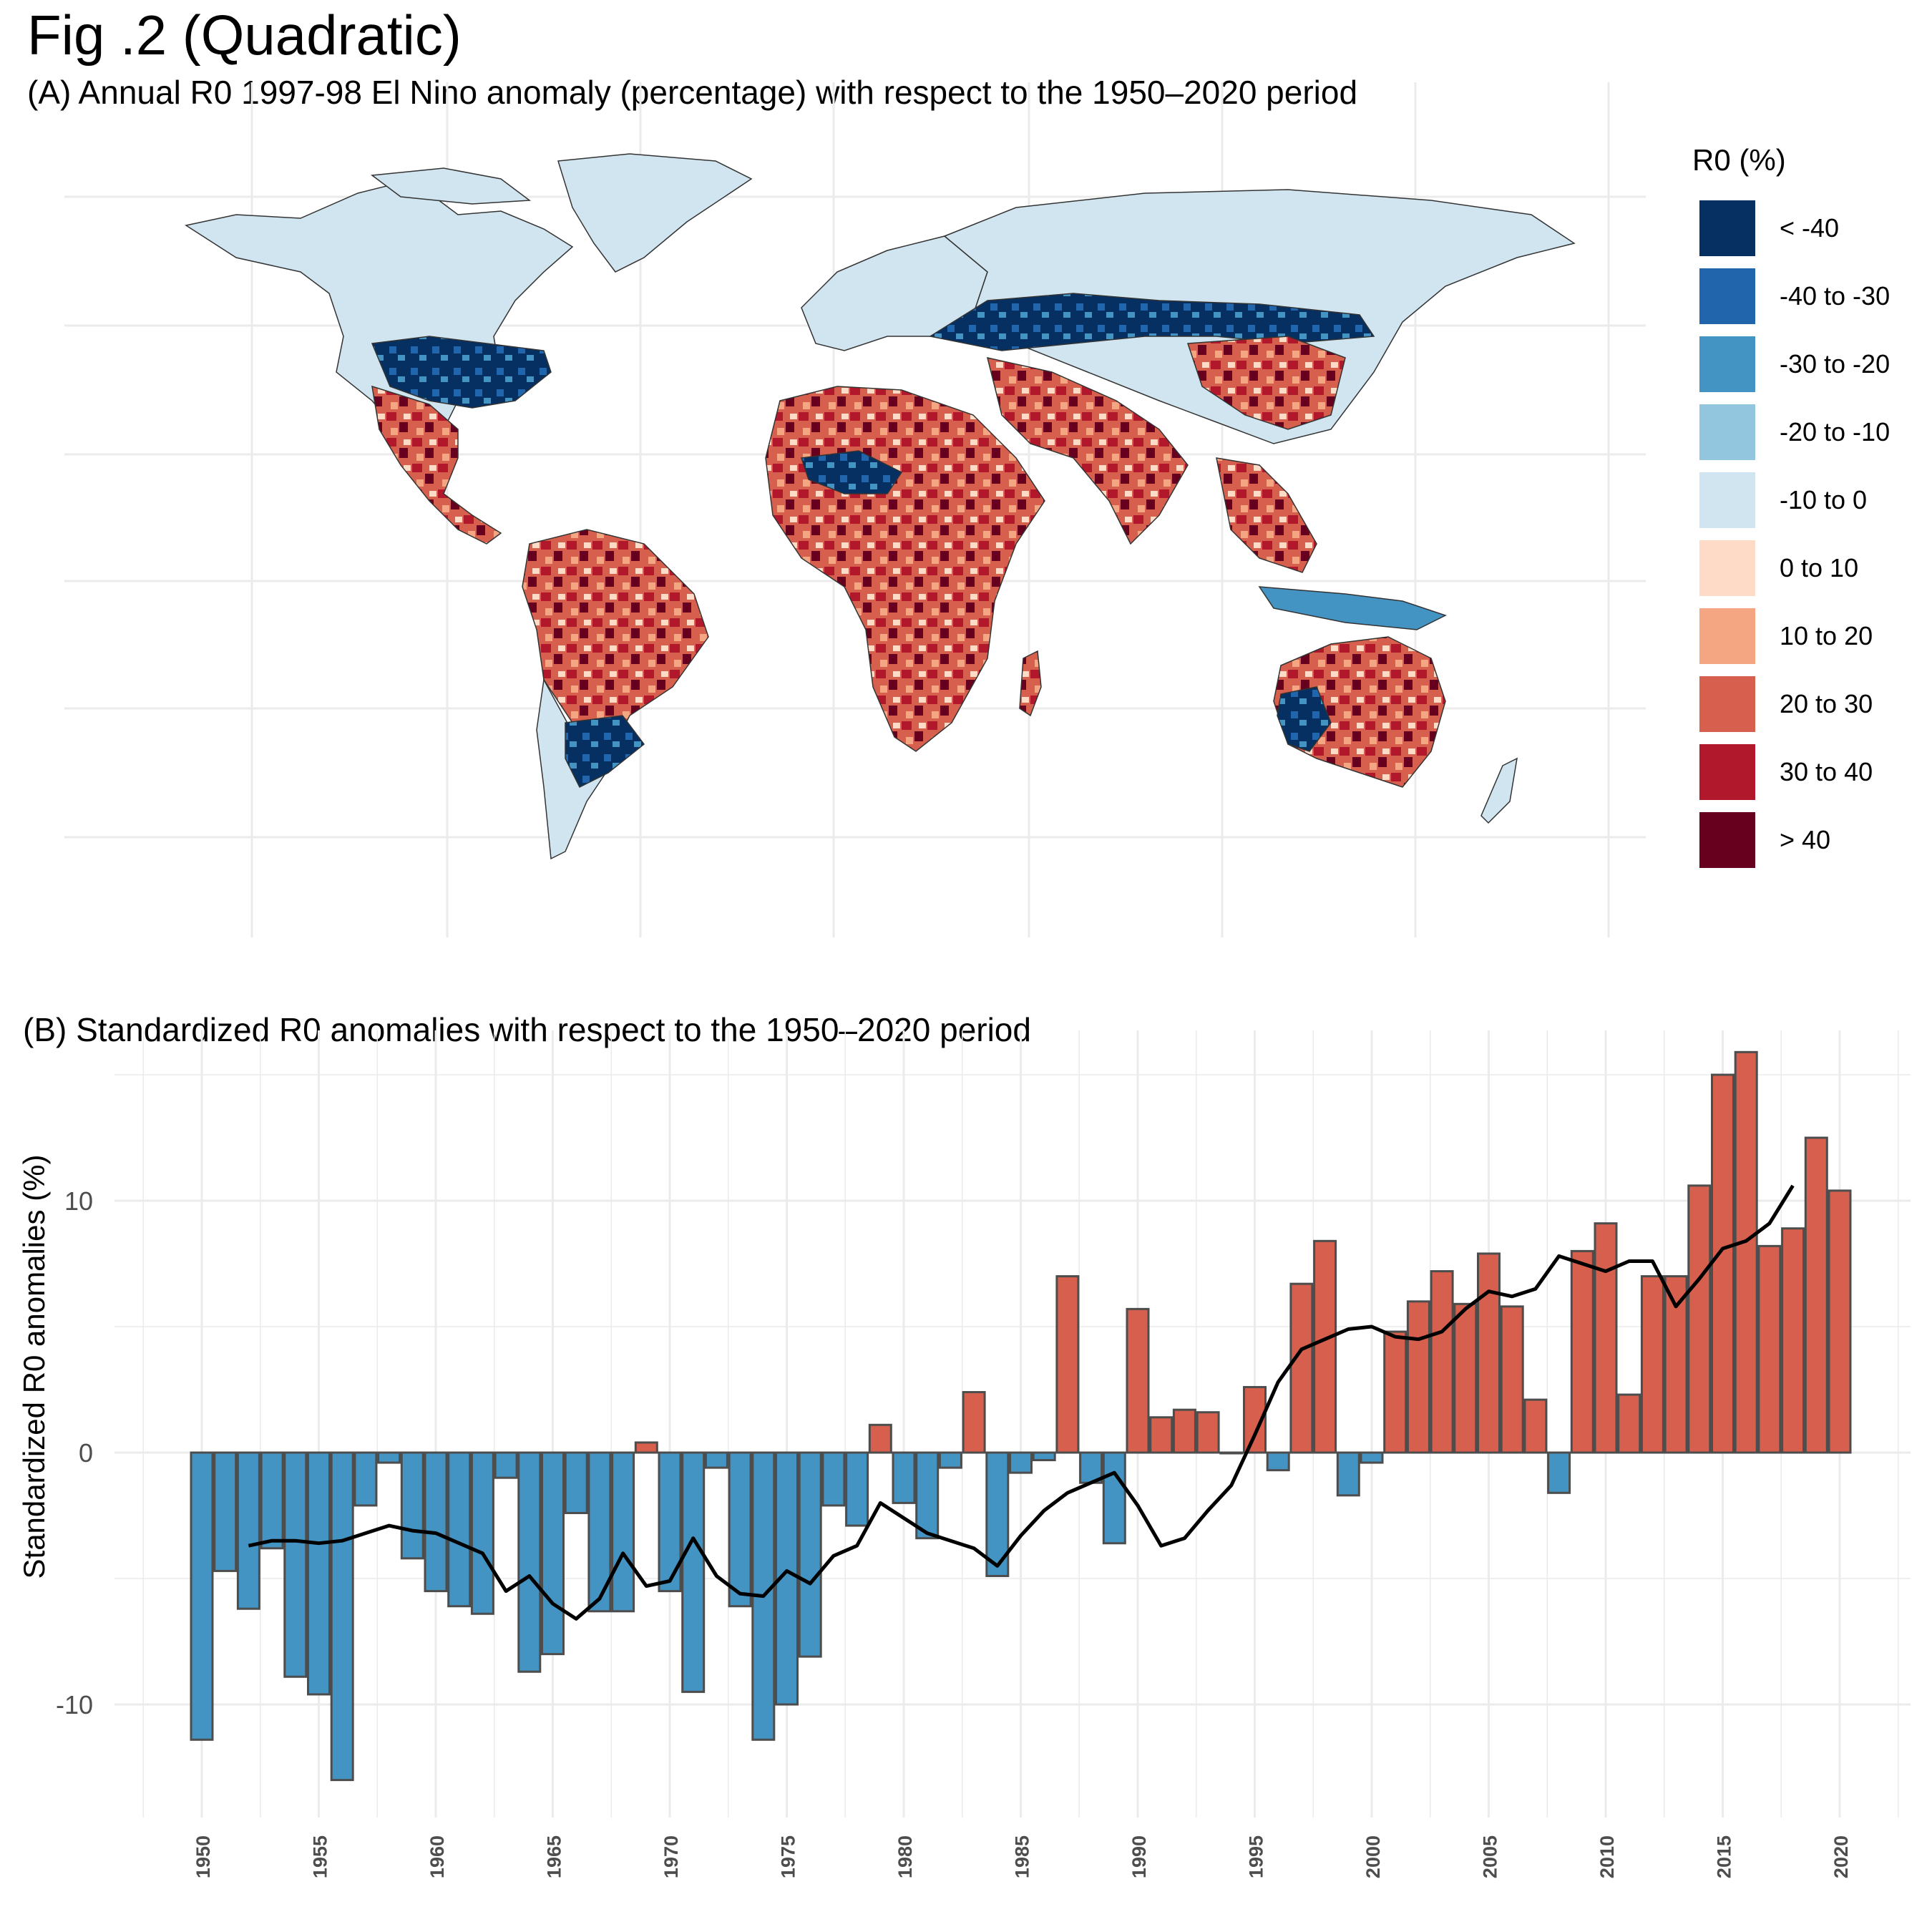 The image size is (1932, 1932). Describe the element at coordinates (1304, 719) in the screenshot. I see `map-west-australia-anomaly` at that location.